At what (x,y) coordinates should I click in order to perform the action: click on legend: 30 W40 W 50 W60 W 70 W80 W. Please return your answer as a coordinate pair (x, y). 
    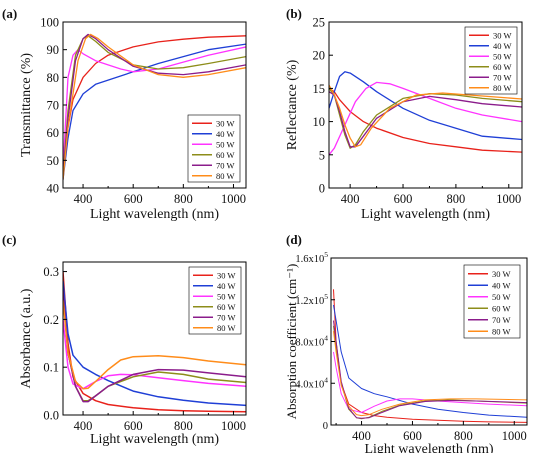
    Looking at the image, I should click on (492, 301).